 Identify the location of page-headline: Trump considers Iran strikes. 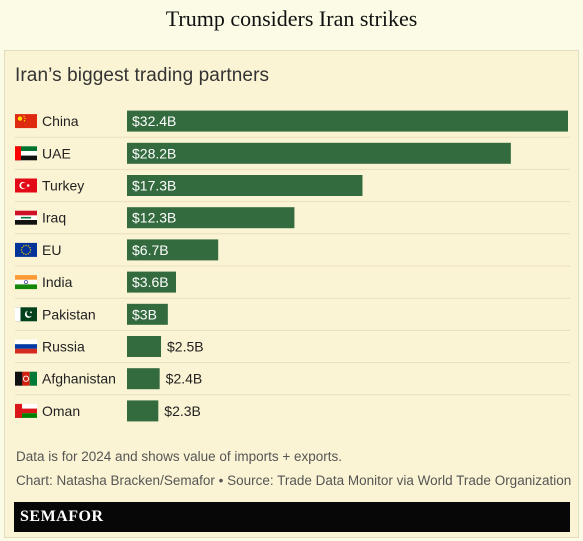
(291, 18).